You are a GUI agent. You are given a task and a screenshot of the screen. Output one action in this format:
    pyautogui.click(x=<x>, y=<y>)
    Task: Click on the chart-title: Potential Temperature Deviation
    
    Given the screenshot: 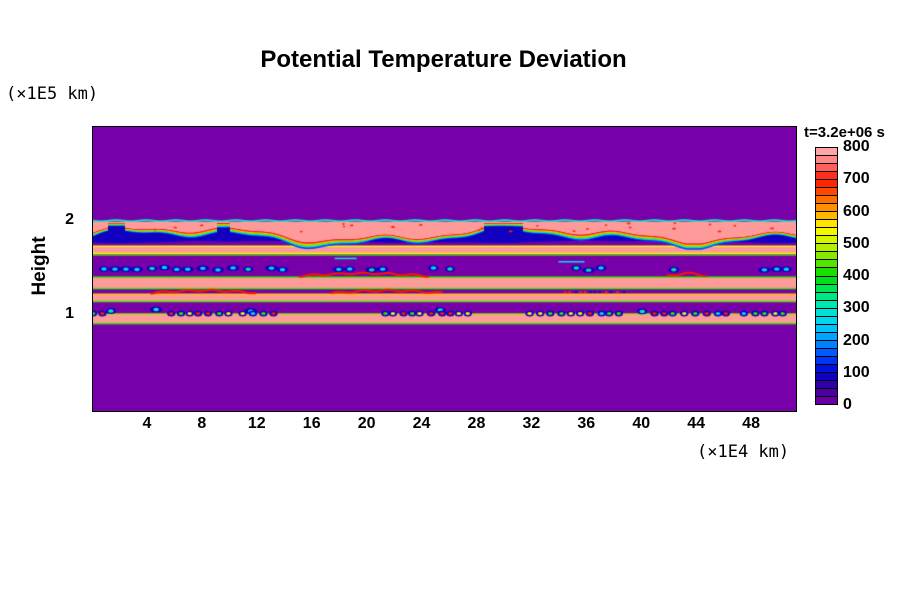 What is the action you would take?
    pyautogui.click(x=443, y=59)
    